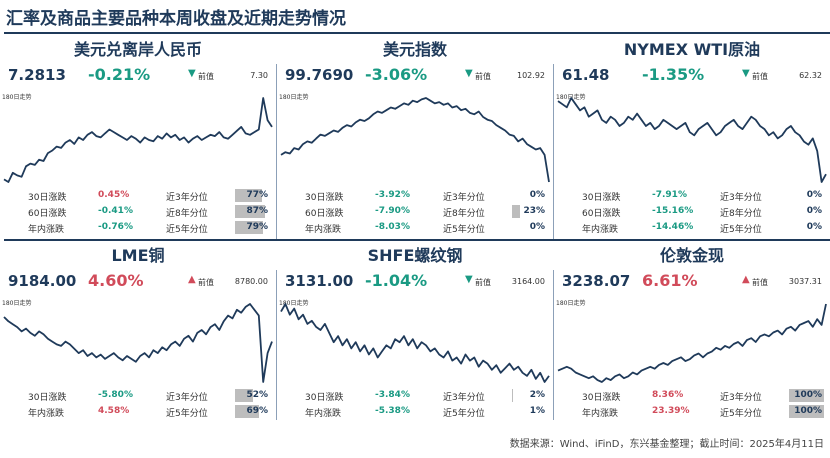 The width and height of the screenshot is (830, 458). What do you see at coordinates (691, 255) in the screenshot?
I see `panel-title: 伦敦金现` at bounding box center [691, 255].